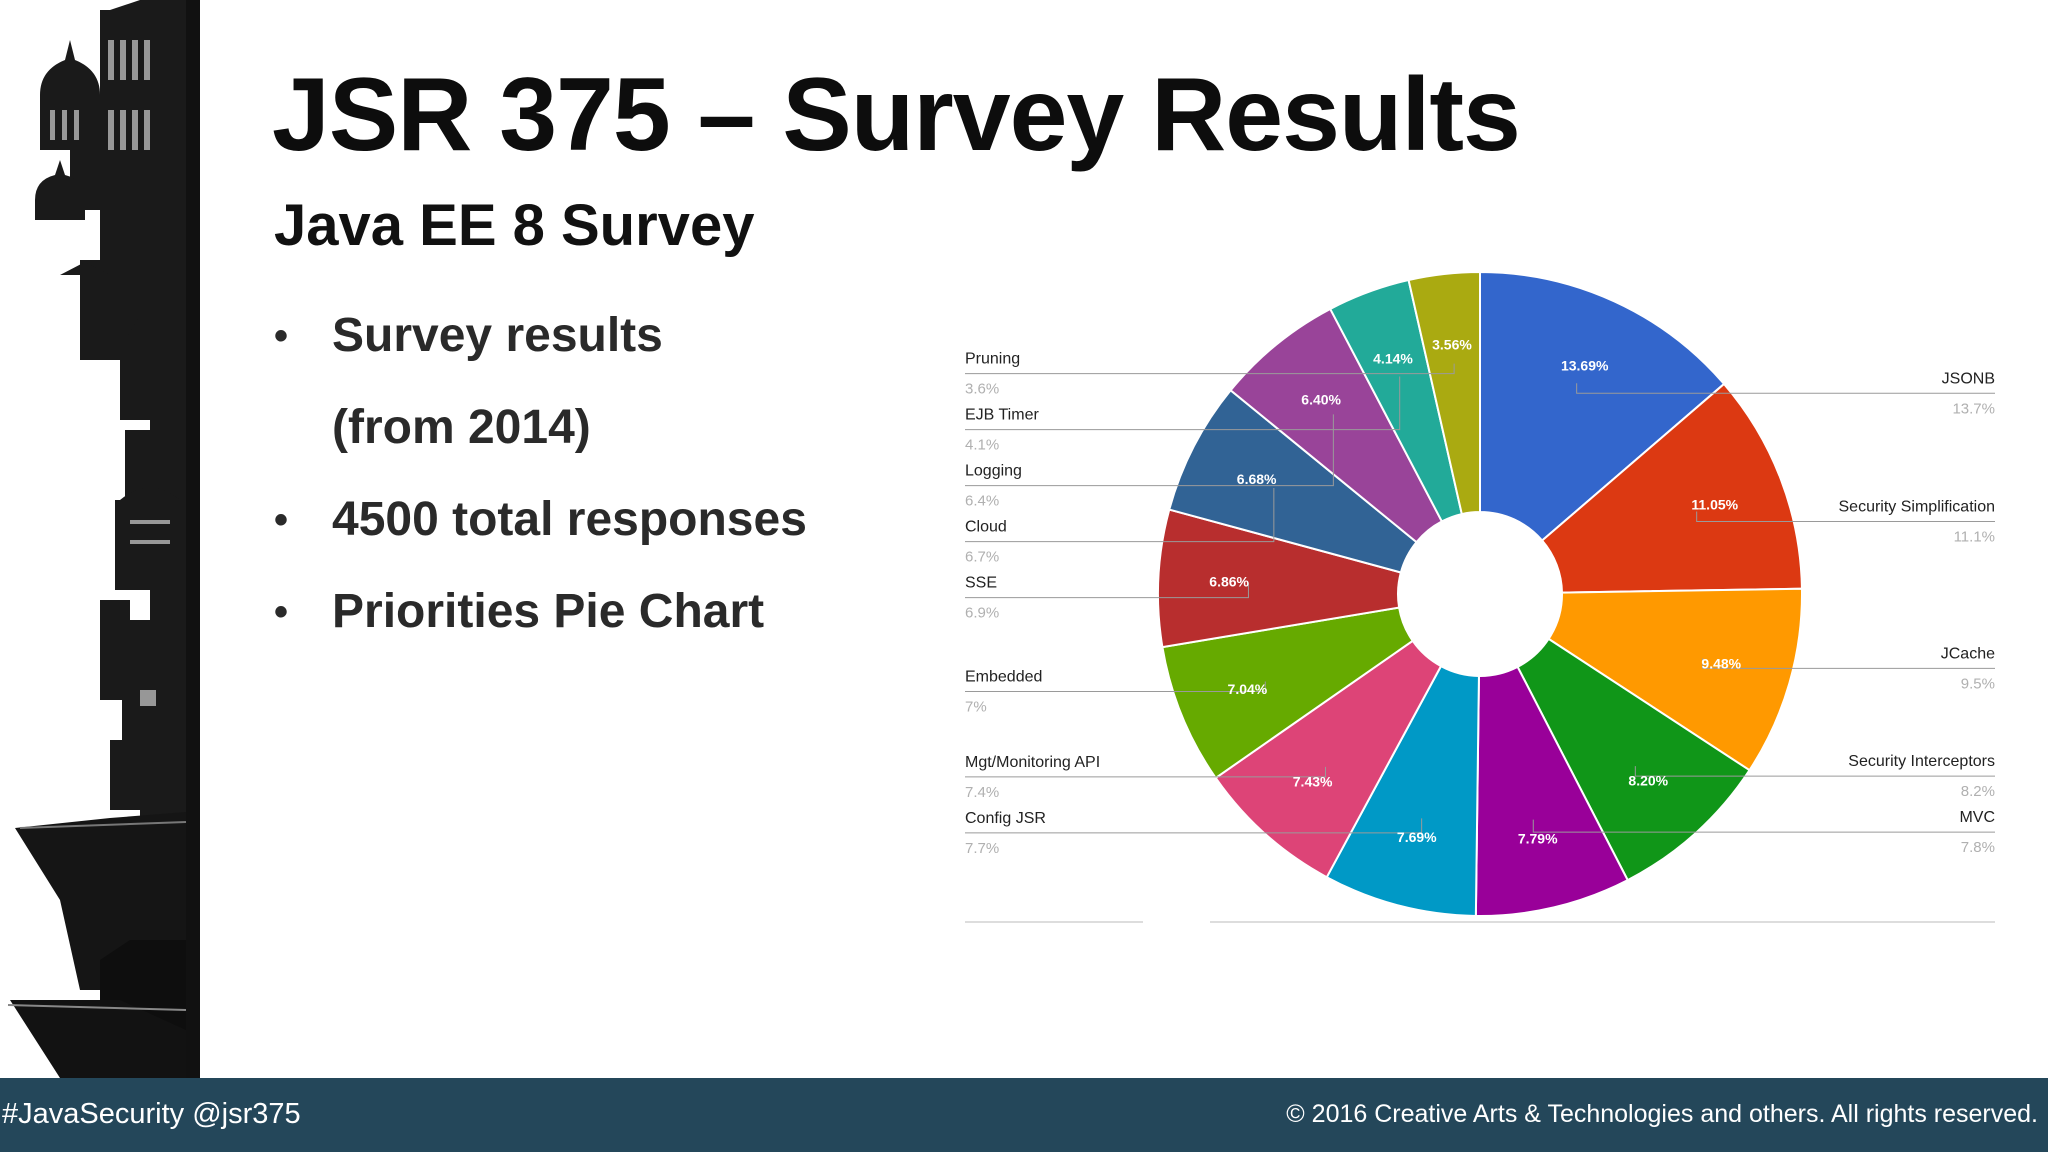  What do you see at coordinates (548, 611) in the screenshot?
I see `bullet-text: Priorities Pie Chart` at bounding box center [548, 611].